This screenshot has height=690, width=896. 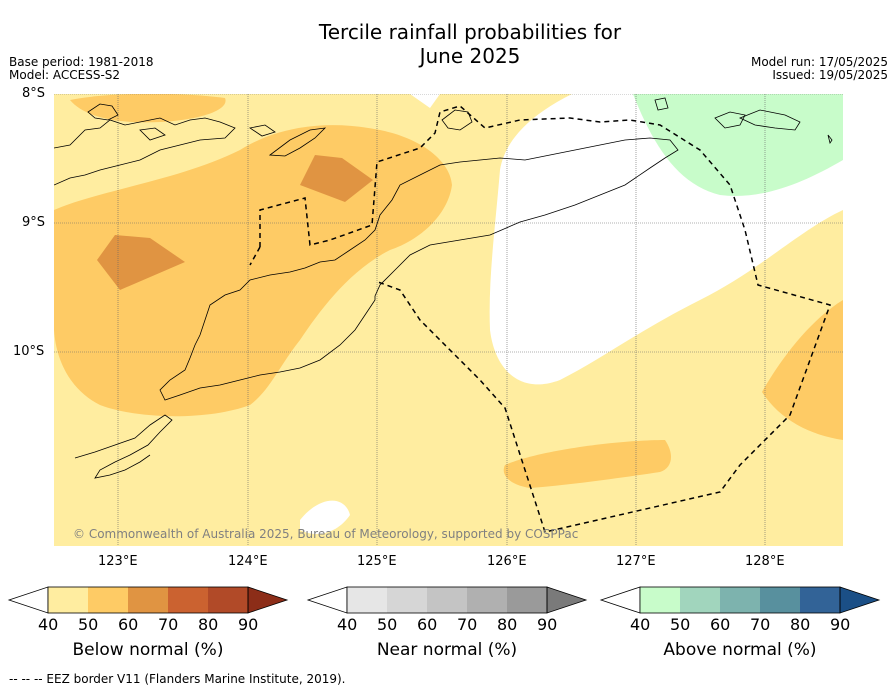 What do you see at coordinates (327, 600) in the screenshot?
I see `colorbar-near-under-arrow` at bounding box center [327, 600].